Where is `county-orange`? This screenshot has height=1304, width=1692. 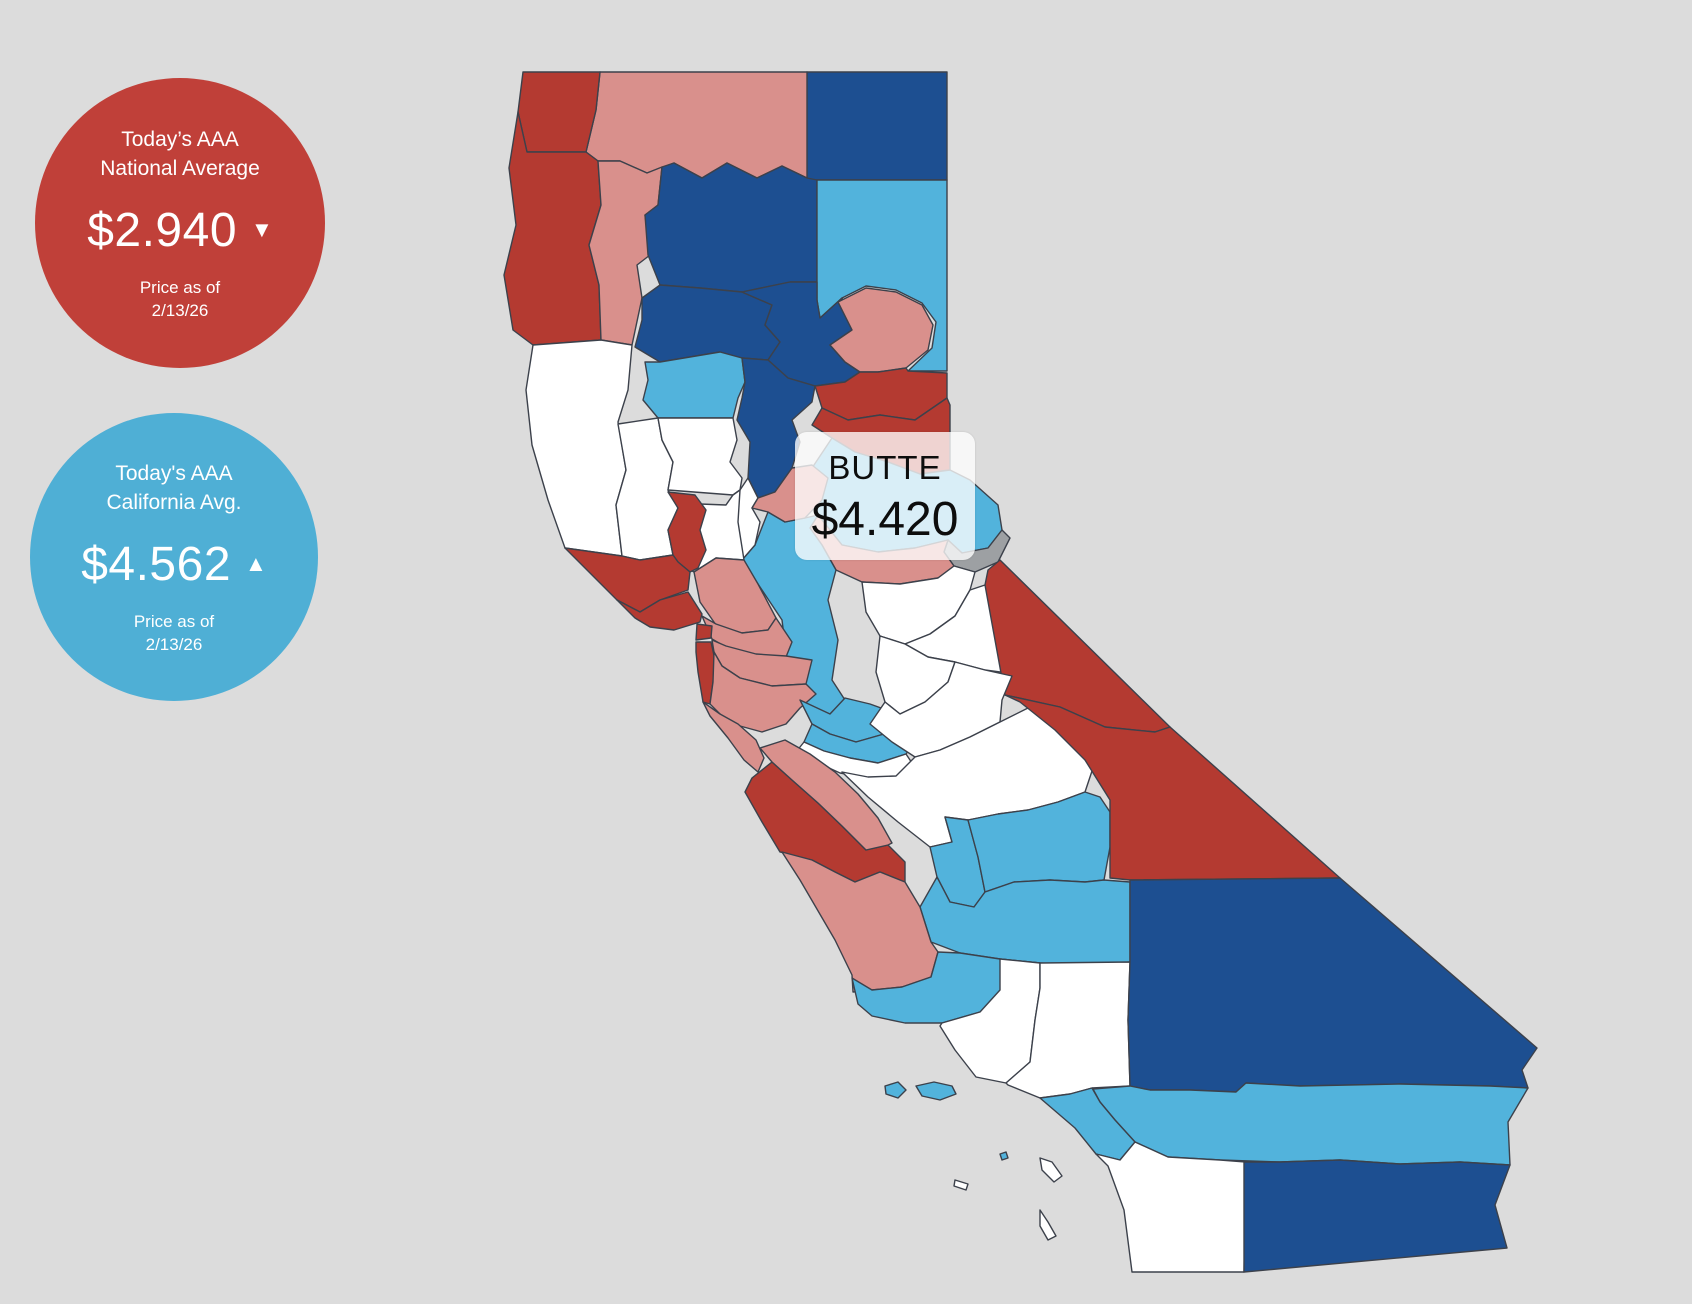
county-orange is located at coordinates (1087, 1124).